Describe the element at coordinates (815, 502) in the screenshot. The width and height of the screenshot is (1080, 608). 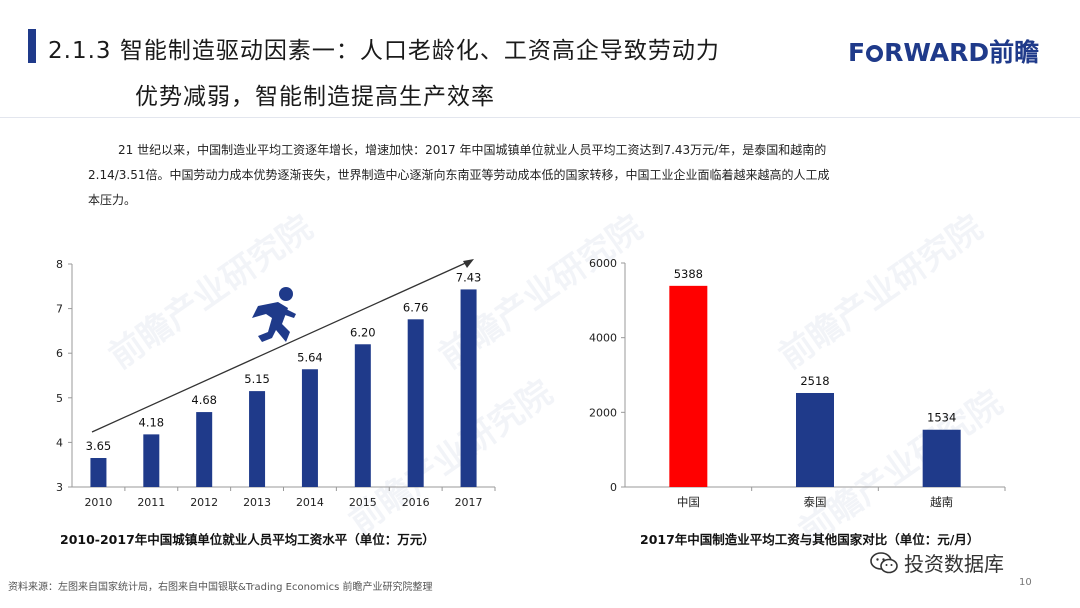
I see `x-tick-label: 泰国` at that location.